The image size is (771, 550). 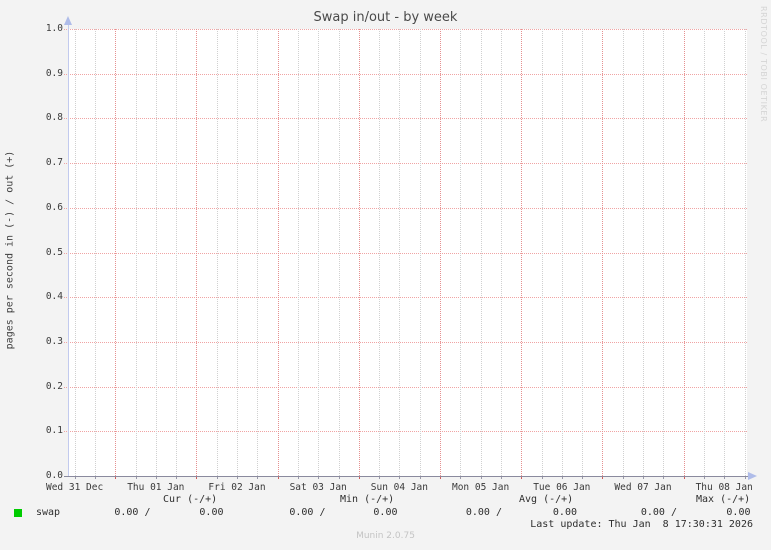 What do you see at coordinates (723, 499) in the screenshot?
I see `legend-column-header: Max (-/+)` at bounding box center [723, 499].